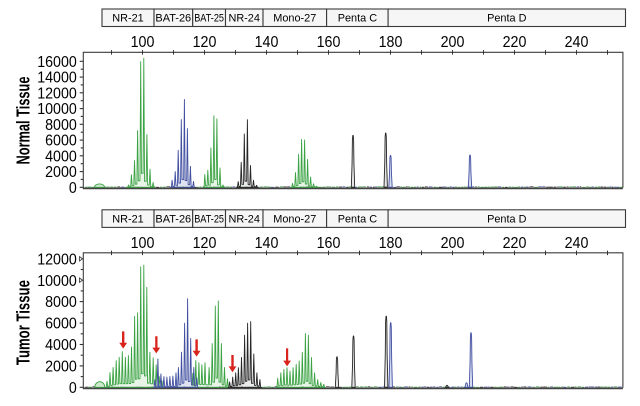  I want to click on svg-text: 14000, so click(57, 78).